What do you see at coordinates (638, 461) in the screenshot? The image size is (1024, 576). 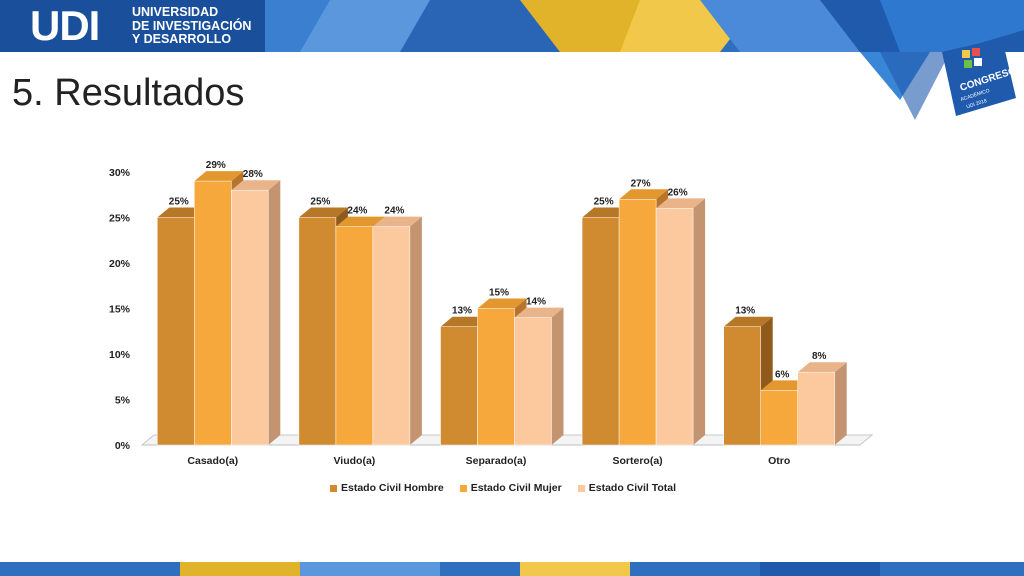 I see `x-tick-label: Sortero(a)` at bounding box center [638, 461].